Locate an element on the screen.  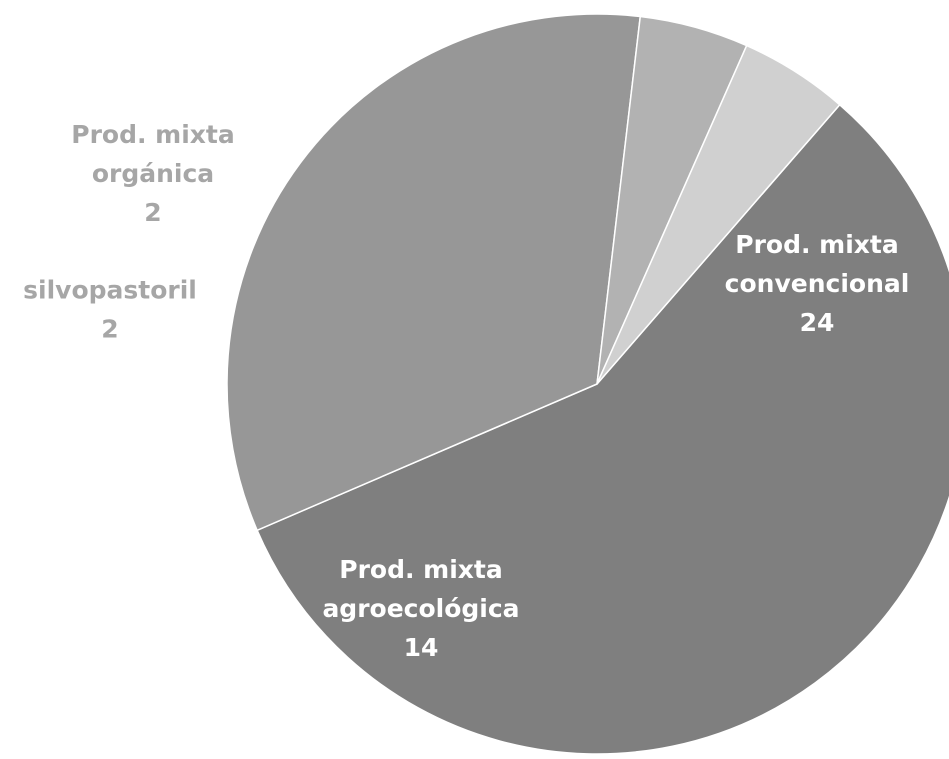
pie-value-label: 24 is located at coordinates (817, 322).